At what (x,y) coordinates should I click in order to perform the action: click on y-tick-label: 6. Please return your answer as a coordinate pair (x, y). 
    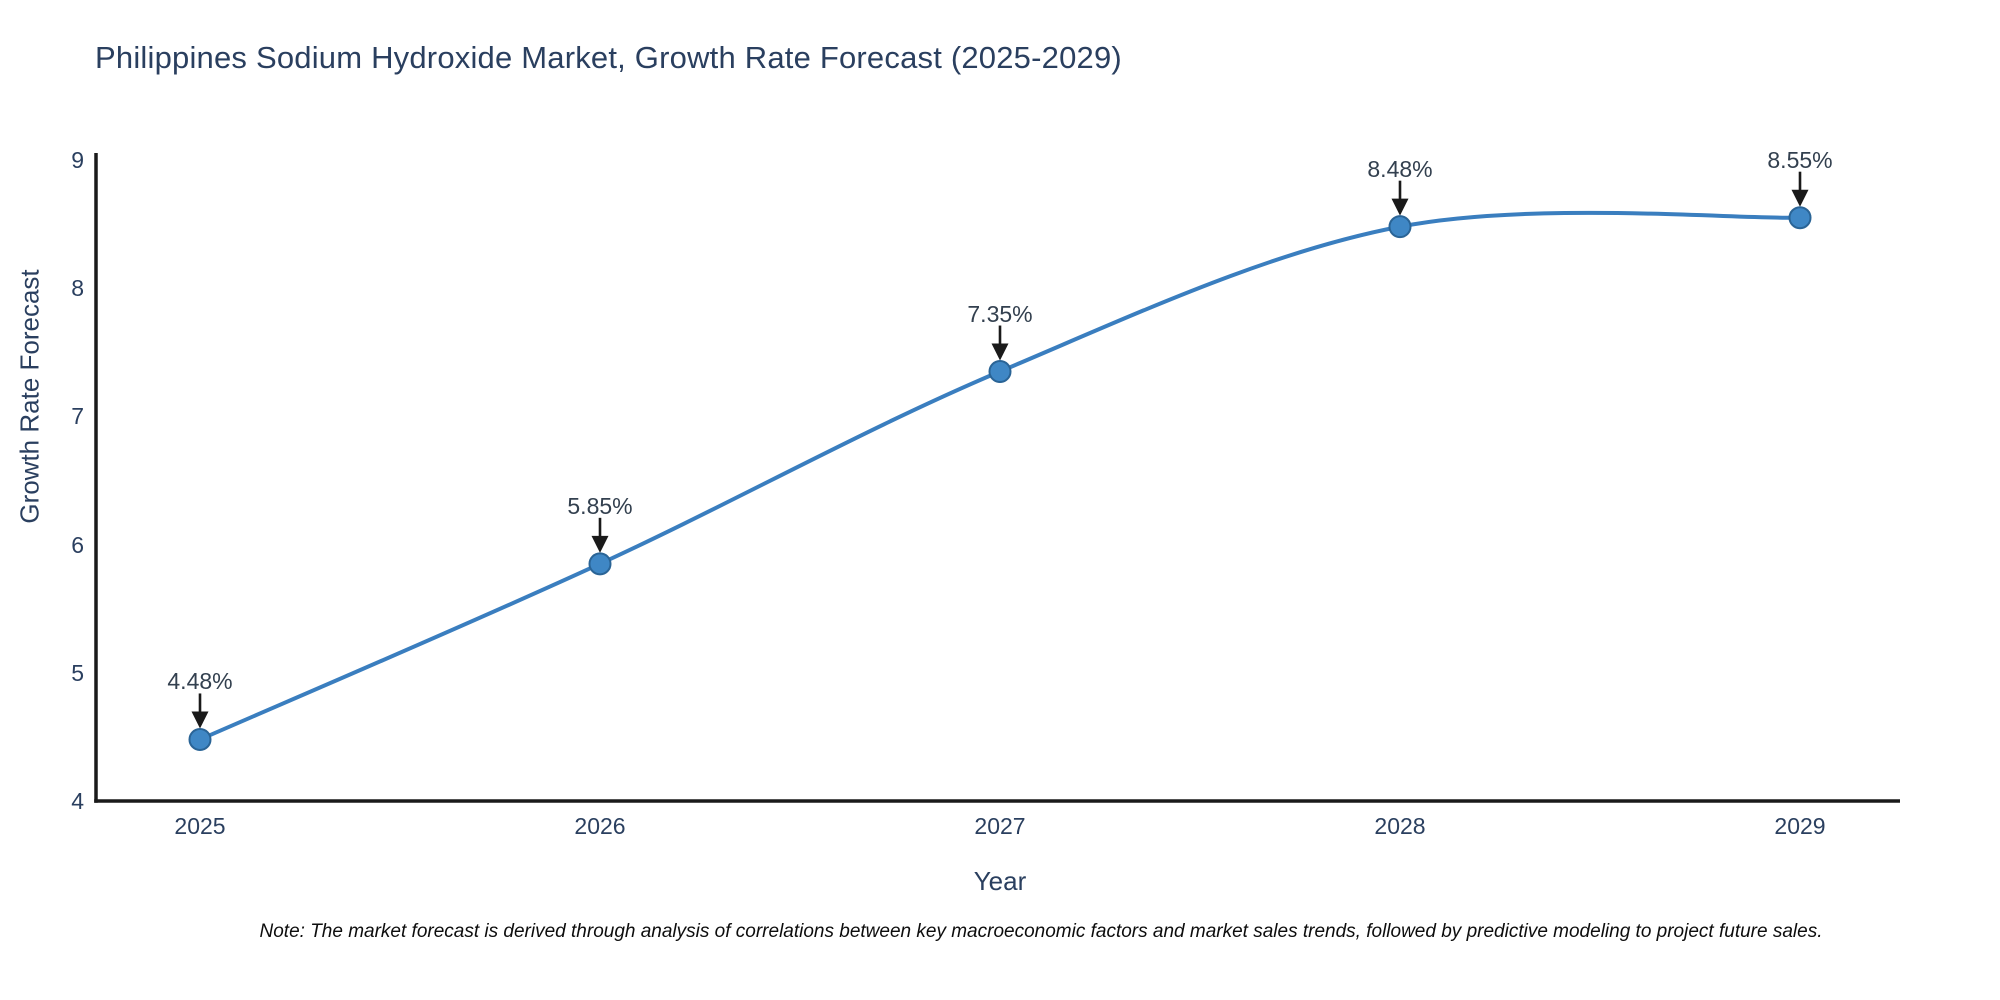
    Looking at the image, I should click on (77, 544).